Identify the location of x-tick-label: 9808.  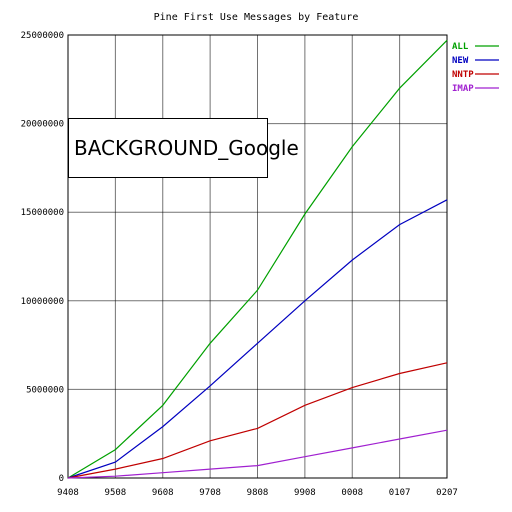
(258, 493).